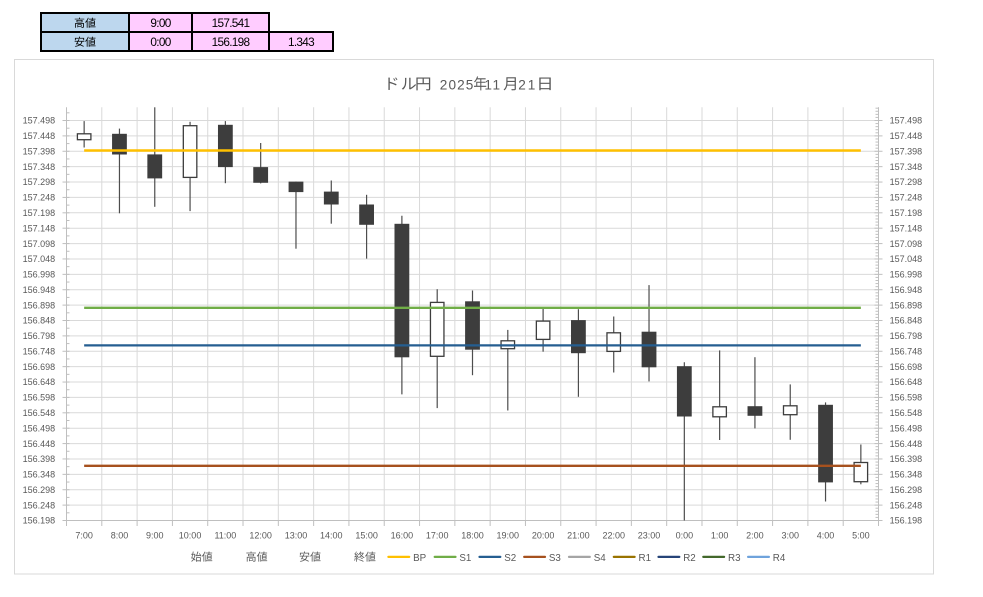 The width and height of the screenshot is (983, 597). Describe the element at coordinates (366, 536) in the screenshot. I see `svg-text: 15:00` at that location.